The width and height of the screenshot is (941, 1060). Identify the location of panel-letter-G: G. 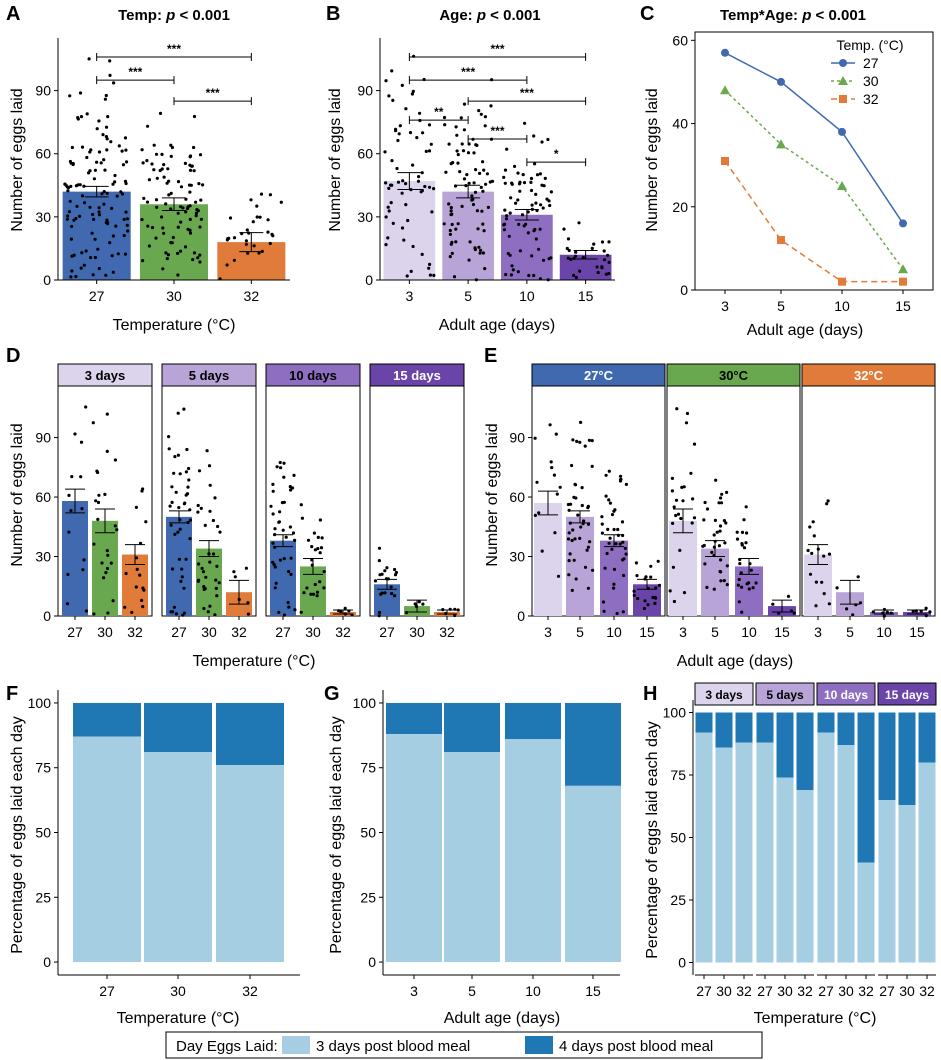
(332, 694).